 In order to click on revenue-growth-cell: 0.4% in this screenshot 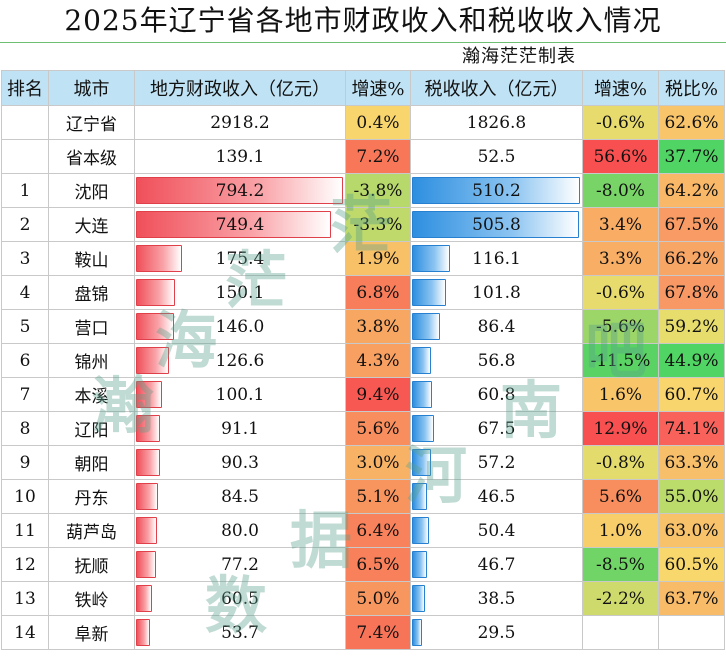, I will do `click(378, 122)`.